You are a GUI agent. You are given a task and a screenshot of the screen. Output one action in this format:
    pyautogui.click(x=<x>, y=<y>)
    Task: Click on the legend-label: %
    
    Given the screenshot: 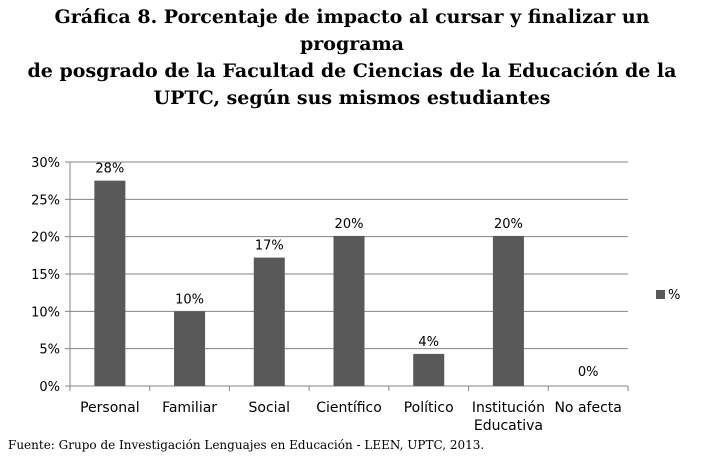 What is the action you would take?
    pyautogui.click(x=674, y=295)
    